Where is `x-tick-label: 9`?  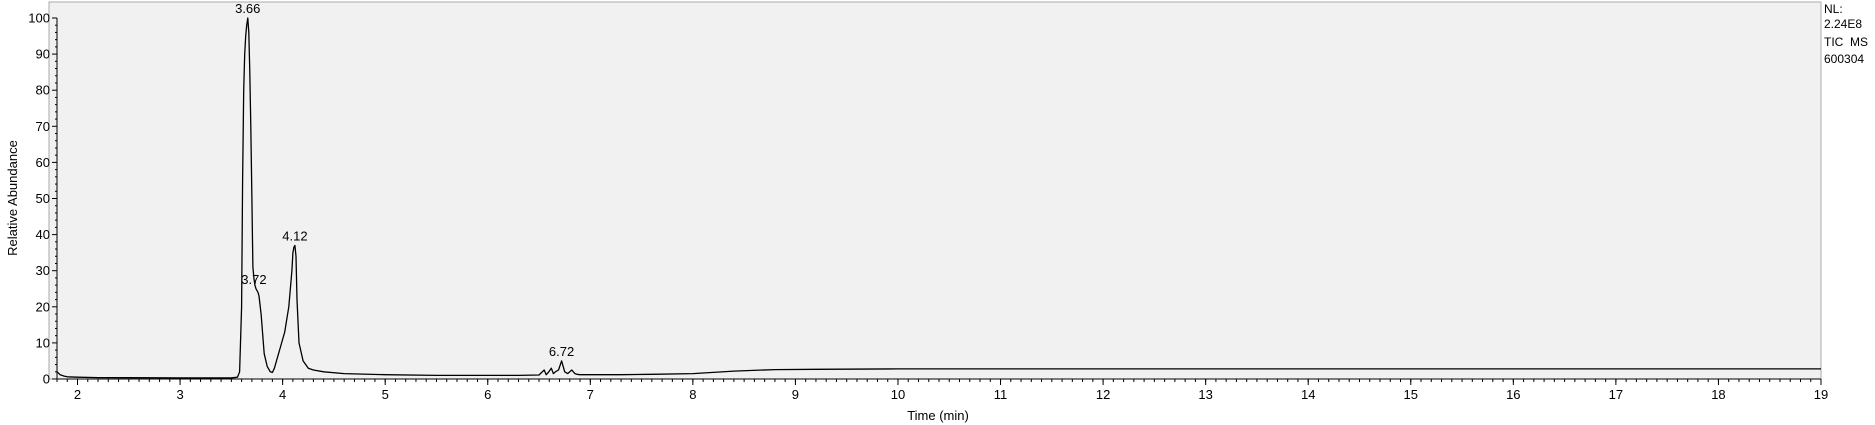 x-tick-label: 9 is located at coordinates (795, 394).